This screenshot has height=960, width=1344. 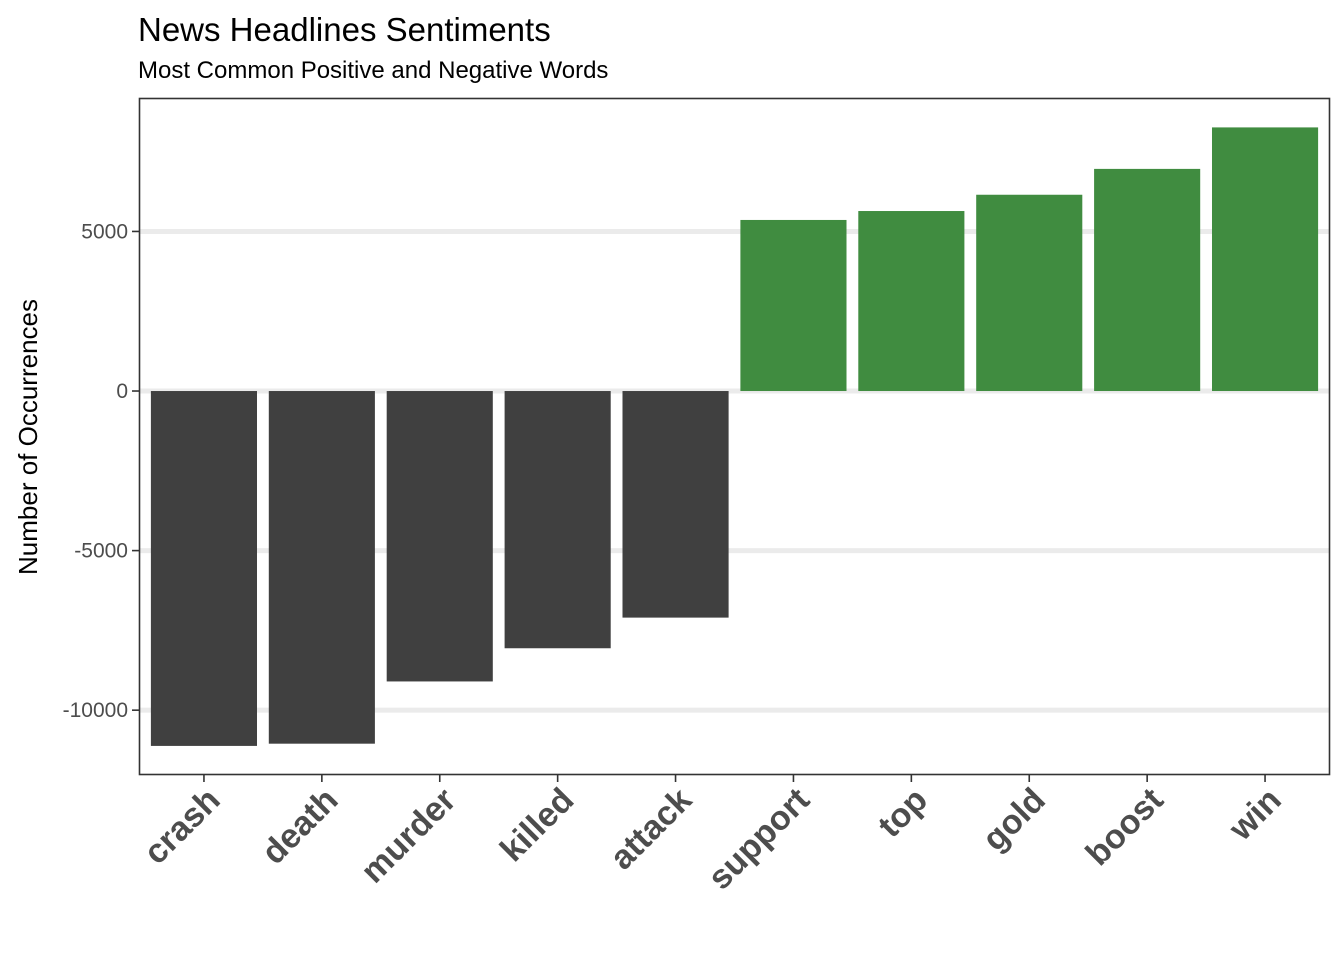 I want to click on chart-title: News Headlines Sentiments, so click(x=344, y=29).